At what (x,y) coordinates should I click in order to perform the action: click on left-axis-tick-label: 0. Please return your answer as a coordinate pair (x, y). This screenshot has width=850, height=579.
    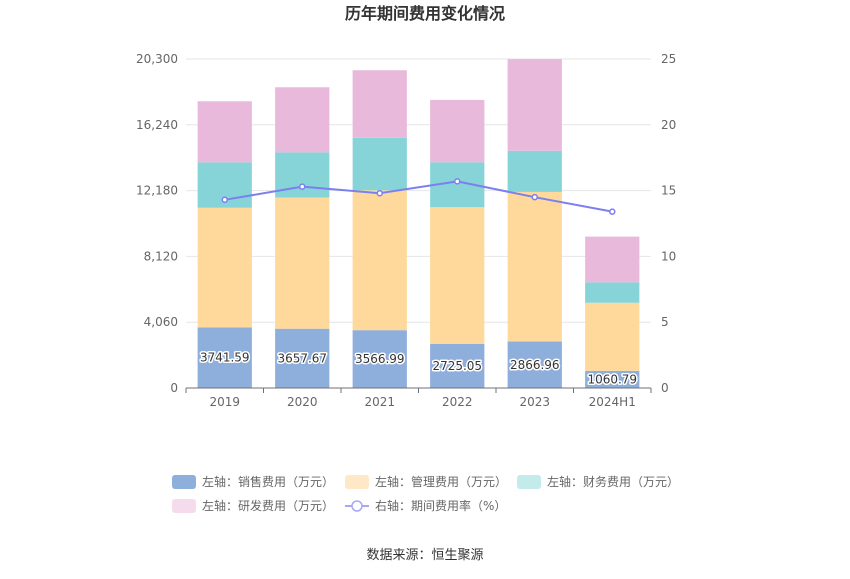
    Looking at the image, I should click on (174, 388).